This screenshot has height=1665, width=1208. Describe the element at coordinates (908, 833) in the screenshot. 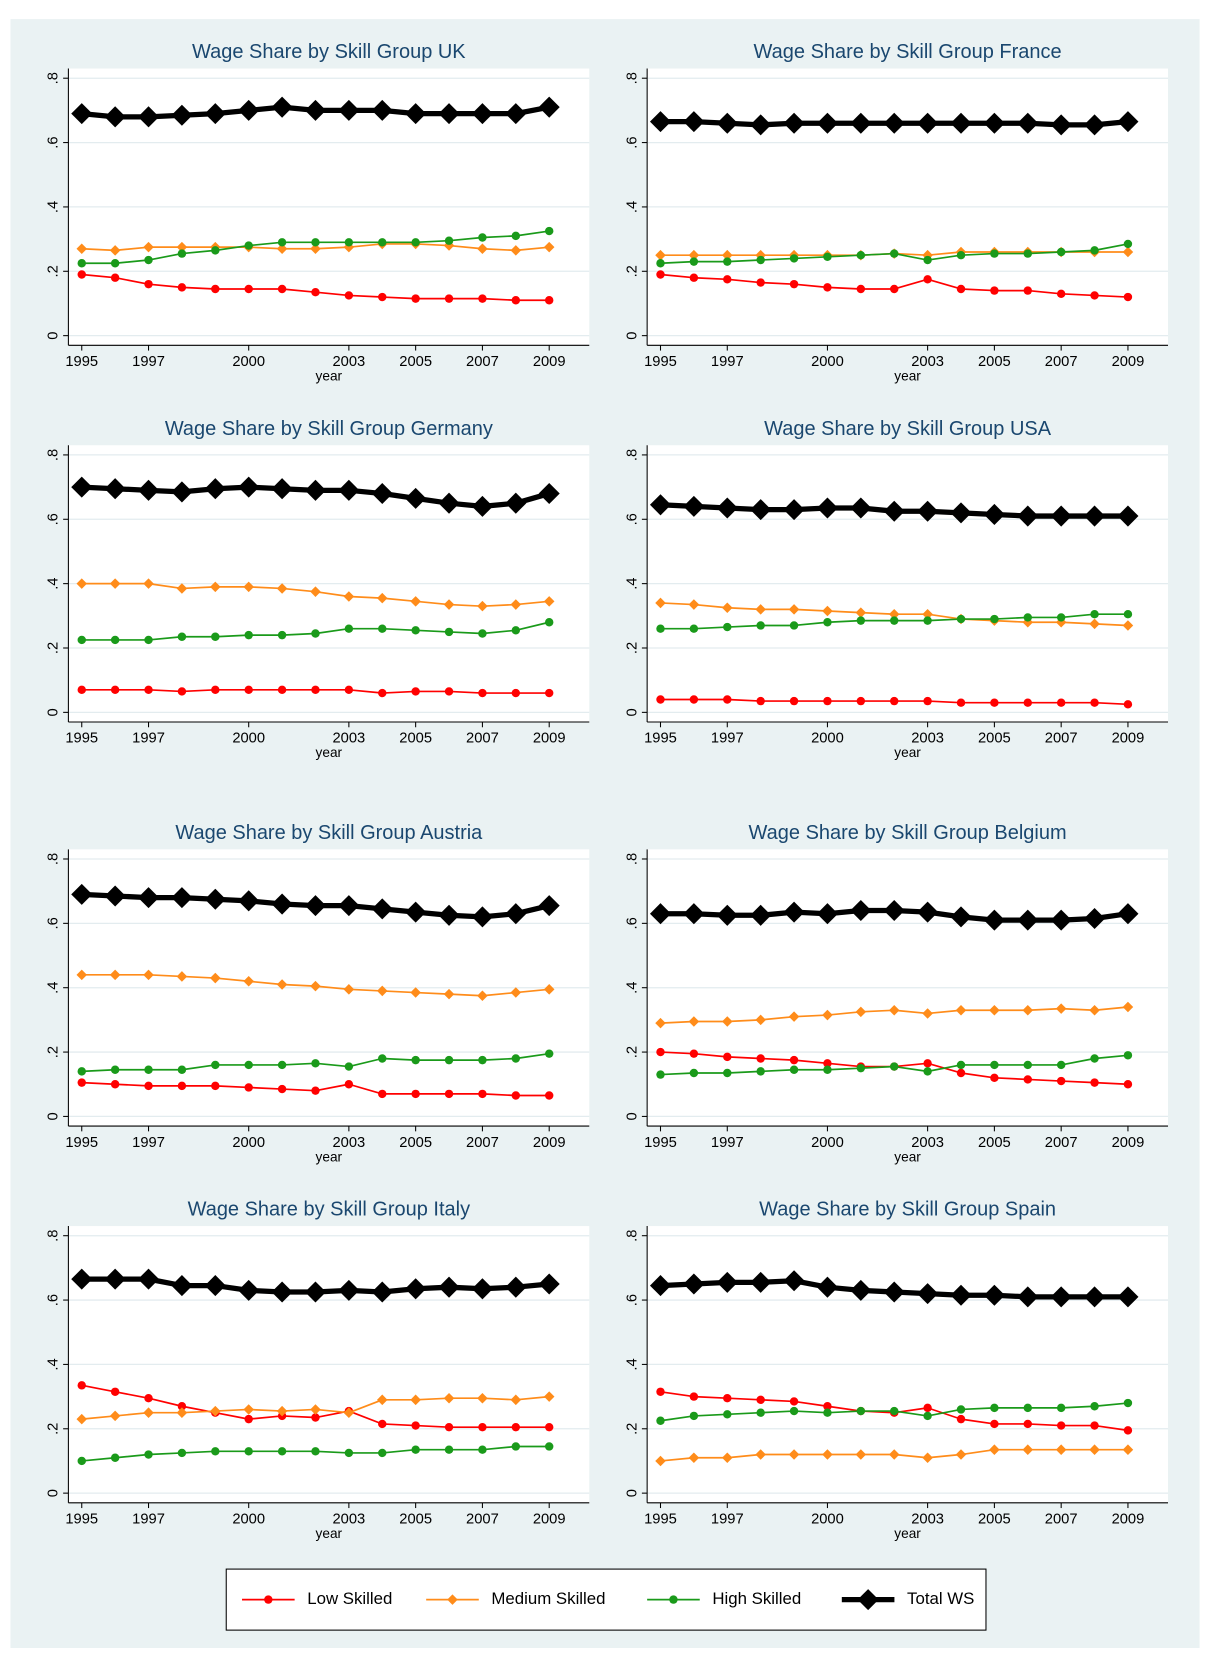

I see `panel-title: Wage Share by Skill Group Belgium` at that location.